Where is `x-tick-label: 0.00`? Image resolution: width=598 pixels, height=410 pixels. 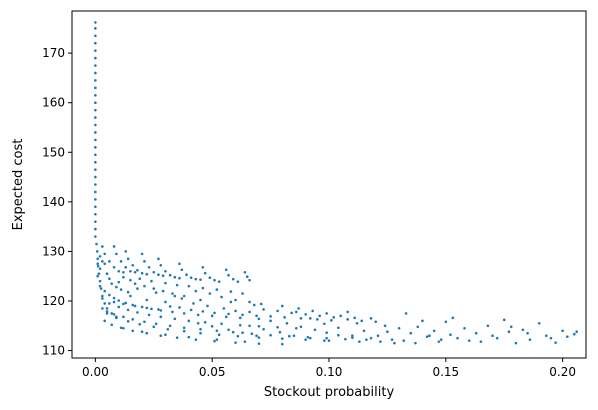 x-tick-label: 0.00 is located at coordinates (95, 372).